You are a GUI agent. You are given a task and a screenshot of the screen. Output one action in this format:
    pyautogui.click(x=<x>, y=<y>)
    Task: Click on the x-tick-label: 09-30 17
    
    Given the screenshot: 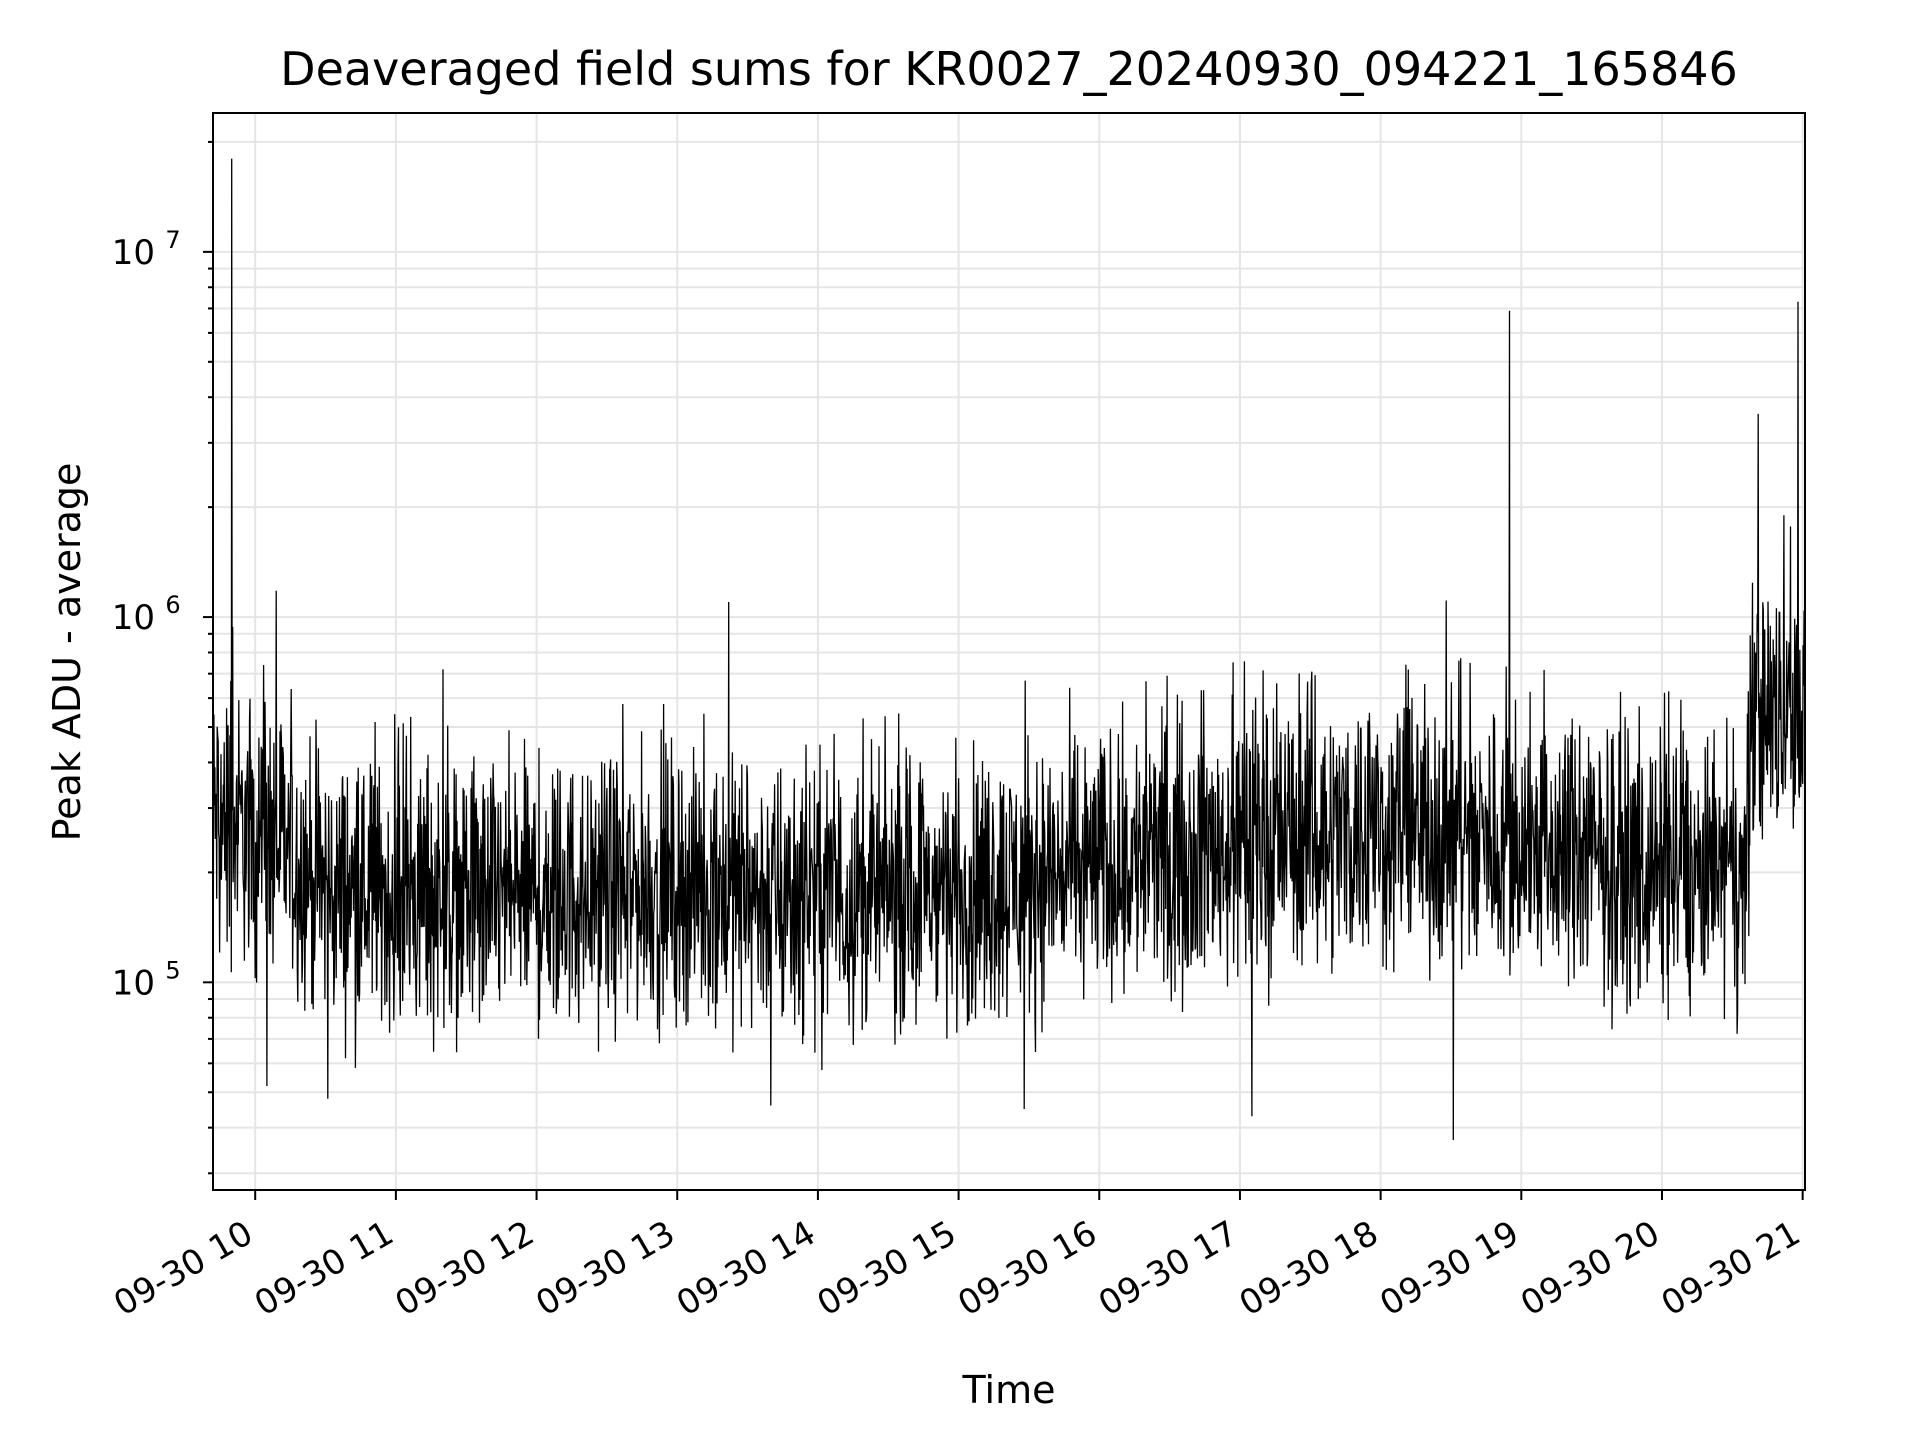 What is the action you would take?
    pyautogui.click(x=1168, y=1268)
    